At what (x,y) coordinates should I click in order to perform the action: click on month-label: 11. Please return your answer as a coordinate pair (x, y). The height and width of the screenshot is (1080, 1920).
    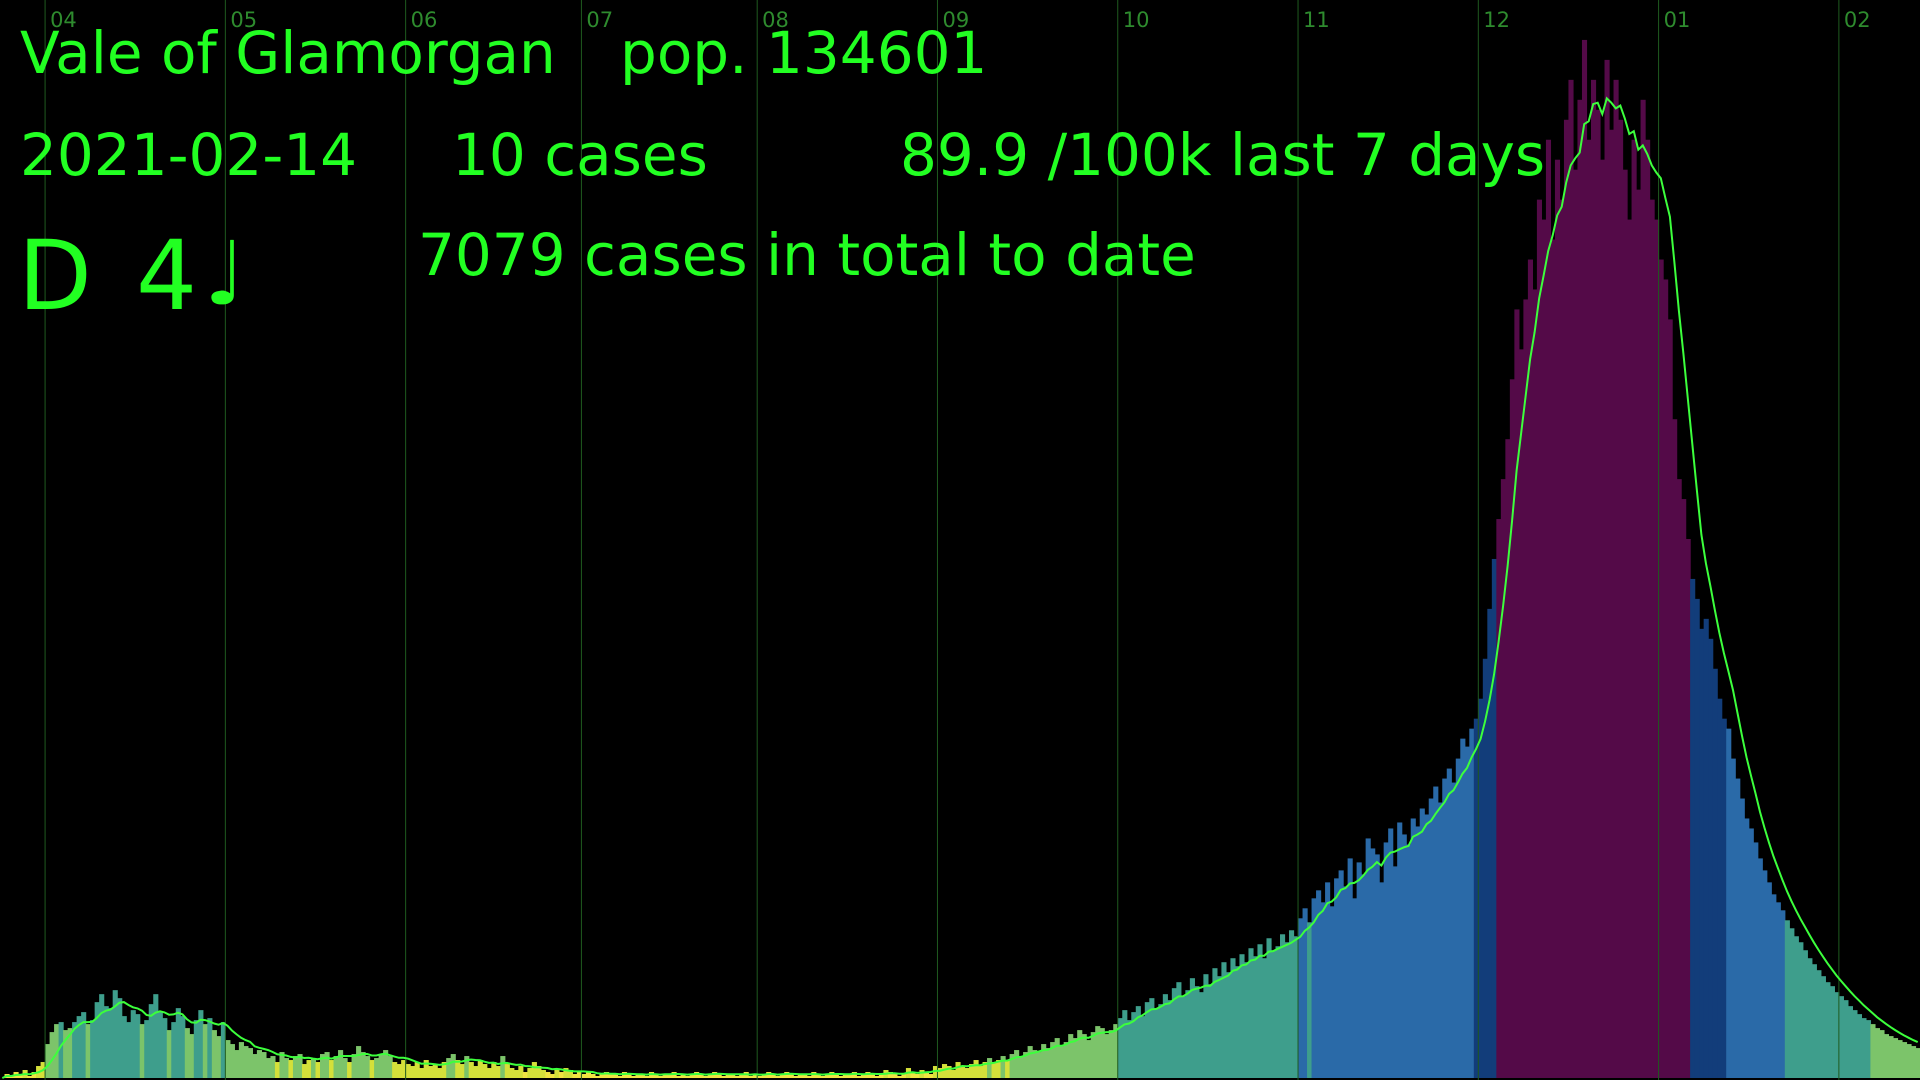
    Looking at the image, I should click on (1316, 20).